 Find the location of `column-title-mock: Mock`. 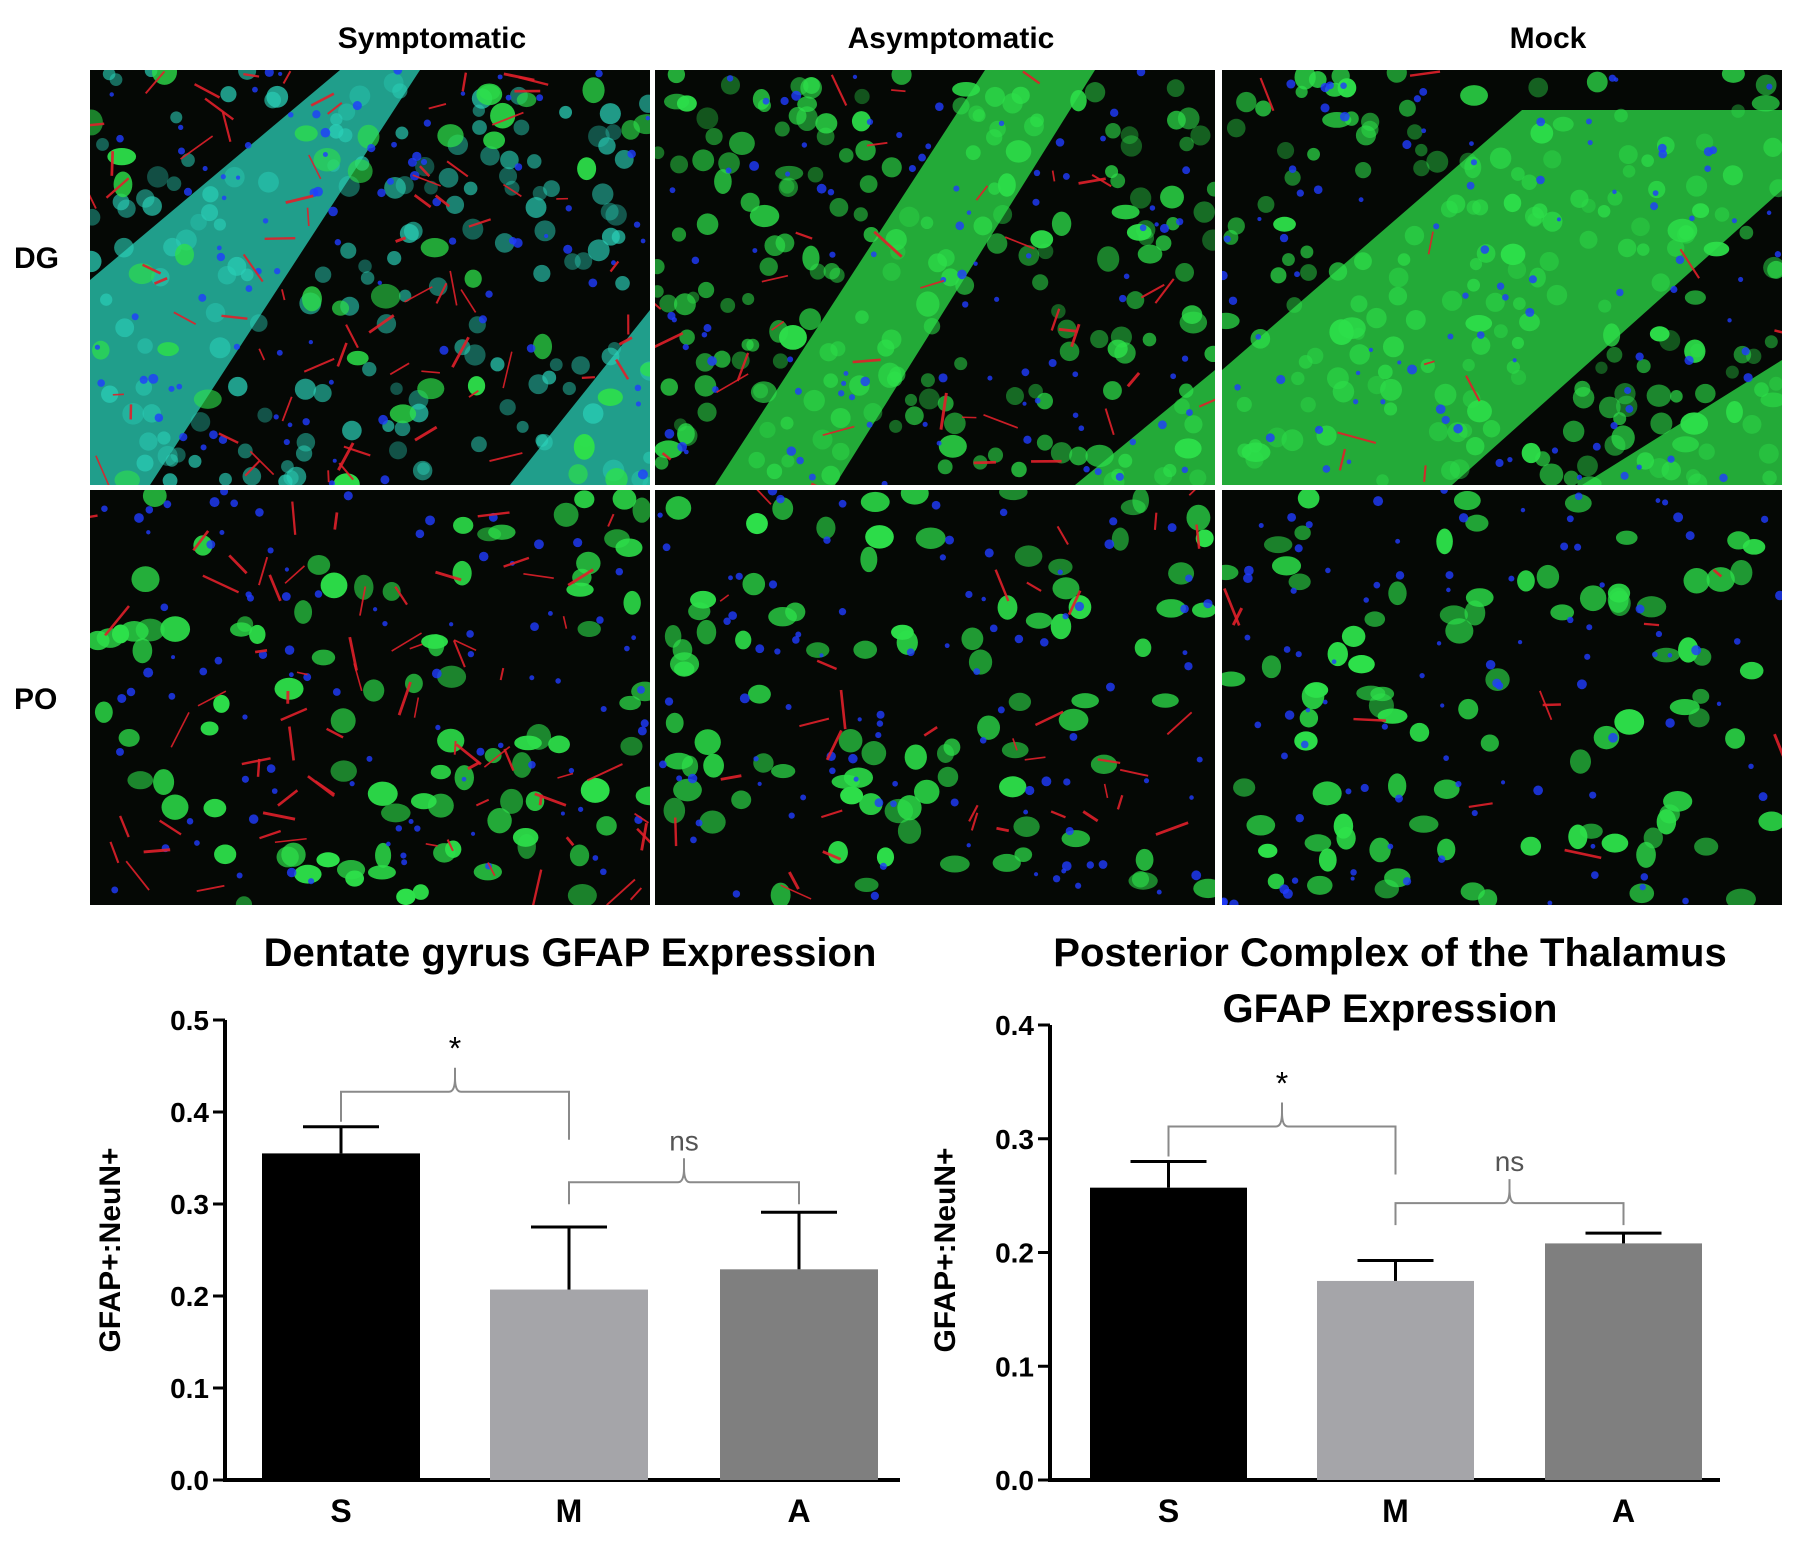

column-title-mock: Mock is located at coordinates (1548, 38).